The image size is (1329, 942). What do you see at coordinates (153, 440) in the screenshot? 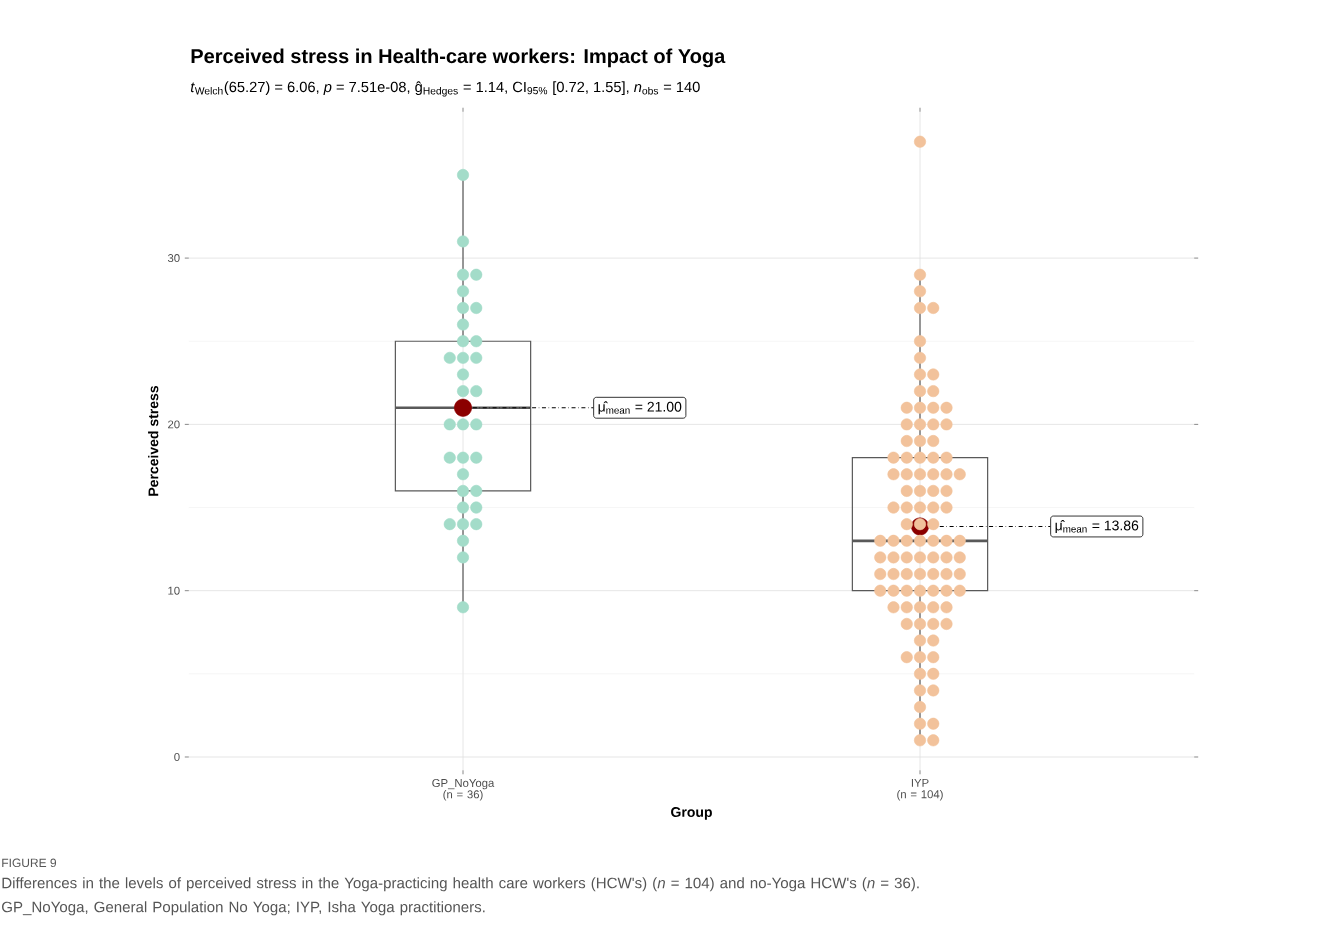
I see `y-axis-title: Perceived stress` at bounding box center [153, 440].